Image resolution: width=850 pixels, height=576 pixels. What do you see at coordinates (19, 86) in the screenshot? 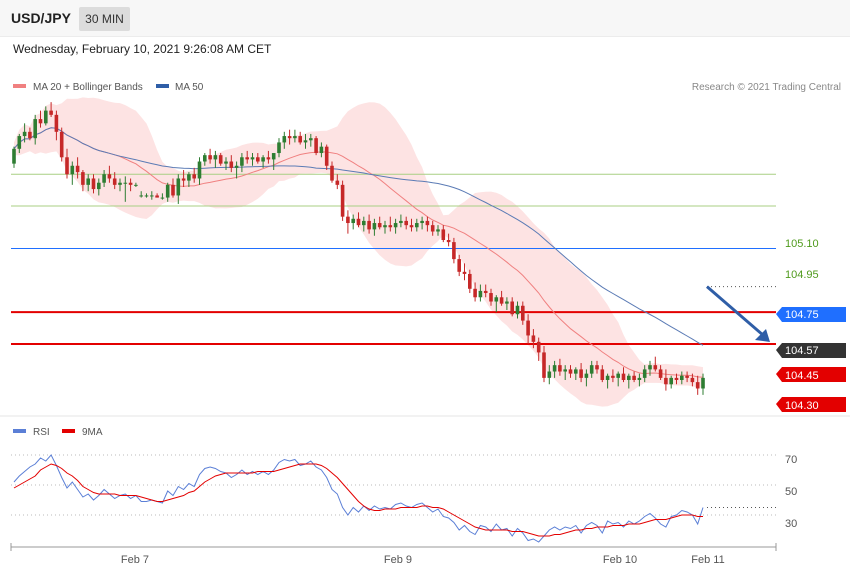
I see `ma20-legend-swatch` at bounding box center [19, 86].